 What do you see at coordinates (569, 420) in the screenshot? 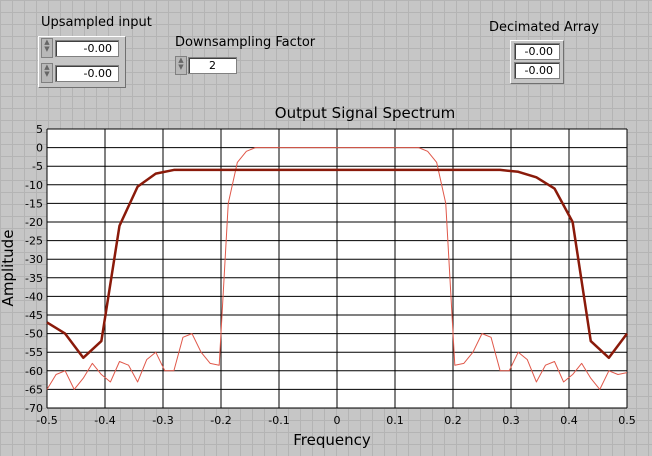
I see `x-tick-label: 0.4` at bounding box center [569, 420].